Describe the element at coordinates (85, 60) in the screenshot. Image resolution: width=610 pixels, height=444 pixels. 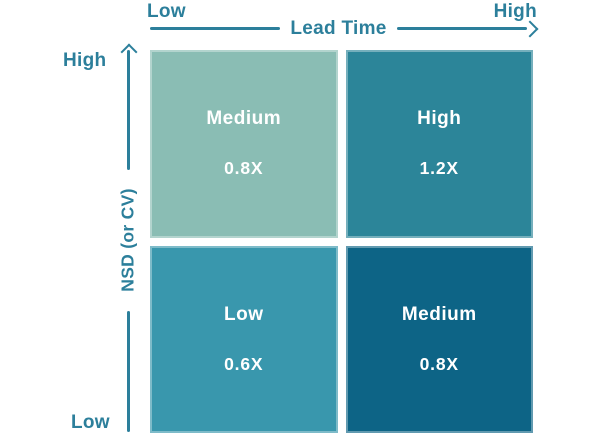
I see `y-axis-high-label: High` at that location.